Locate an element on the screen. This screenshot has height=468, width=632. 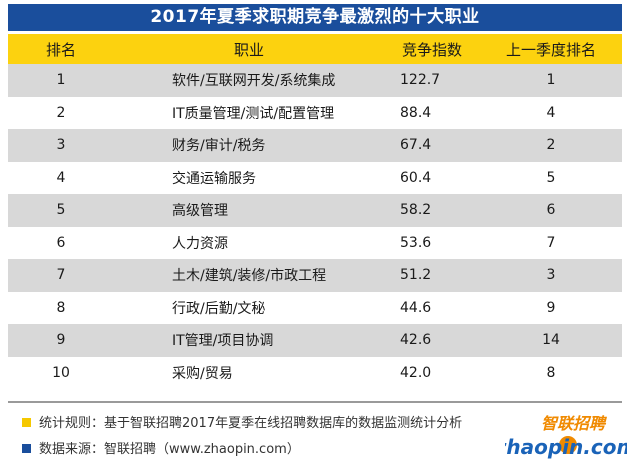
index-cell-text: 42.0 is located at coordinates (416, 372).